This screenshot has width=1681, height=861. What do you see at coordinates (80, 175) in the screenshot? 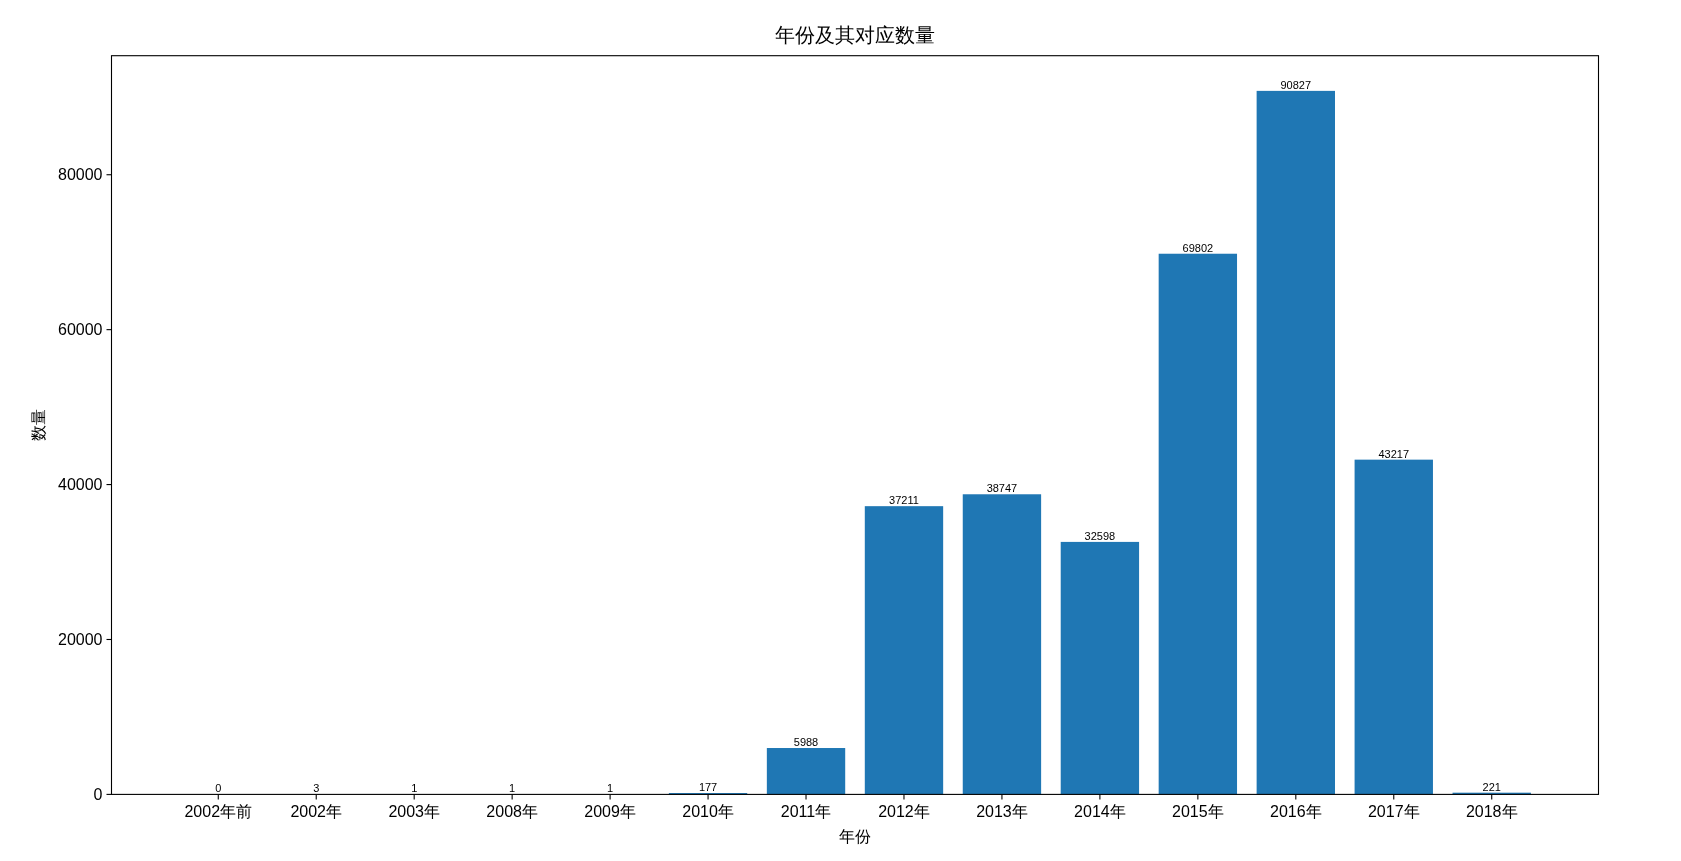
I see `y-tick-label: 80000` at bounding box center [80, 175].